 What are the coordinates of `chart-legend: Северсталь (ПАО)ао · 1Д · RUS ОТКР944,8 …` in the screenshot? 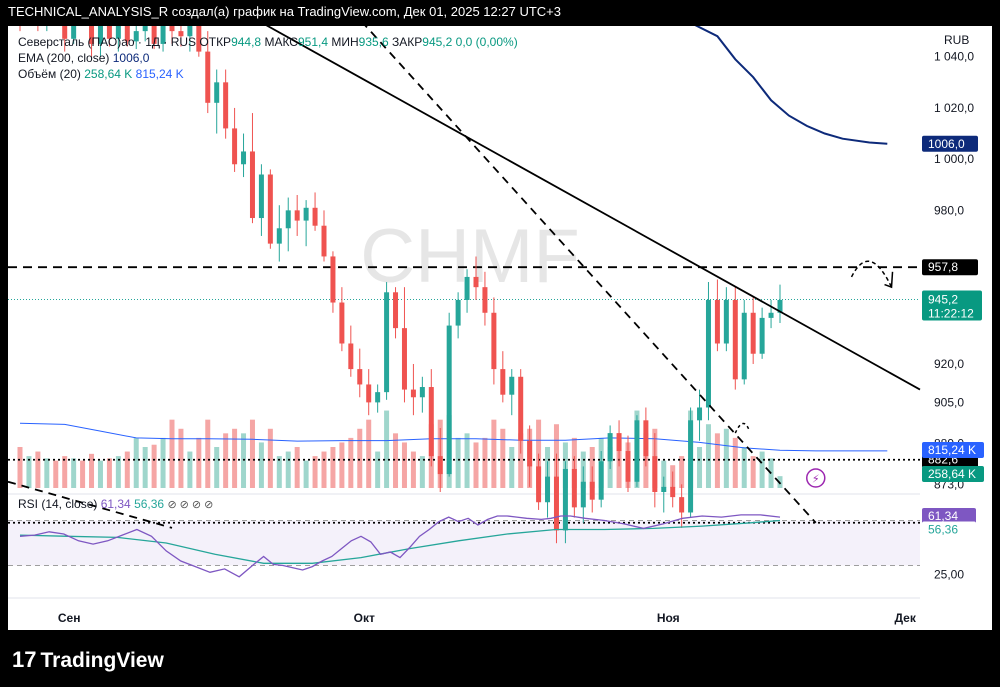 It's located at (268, 58).